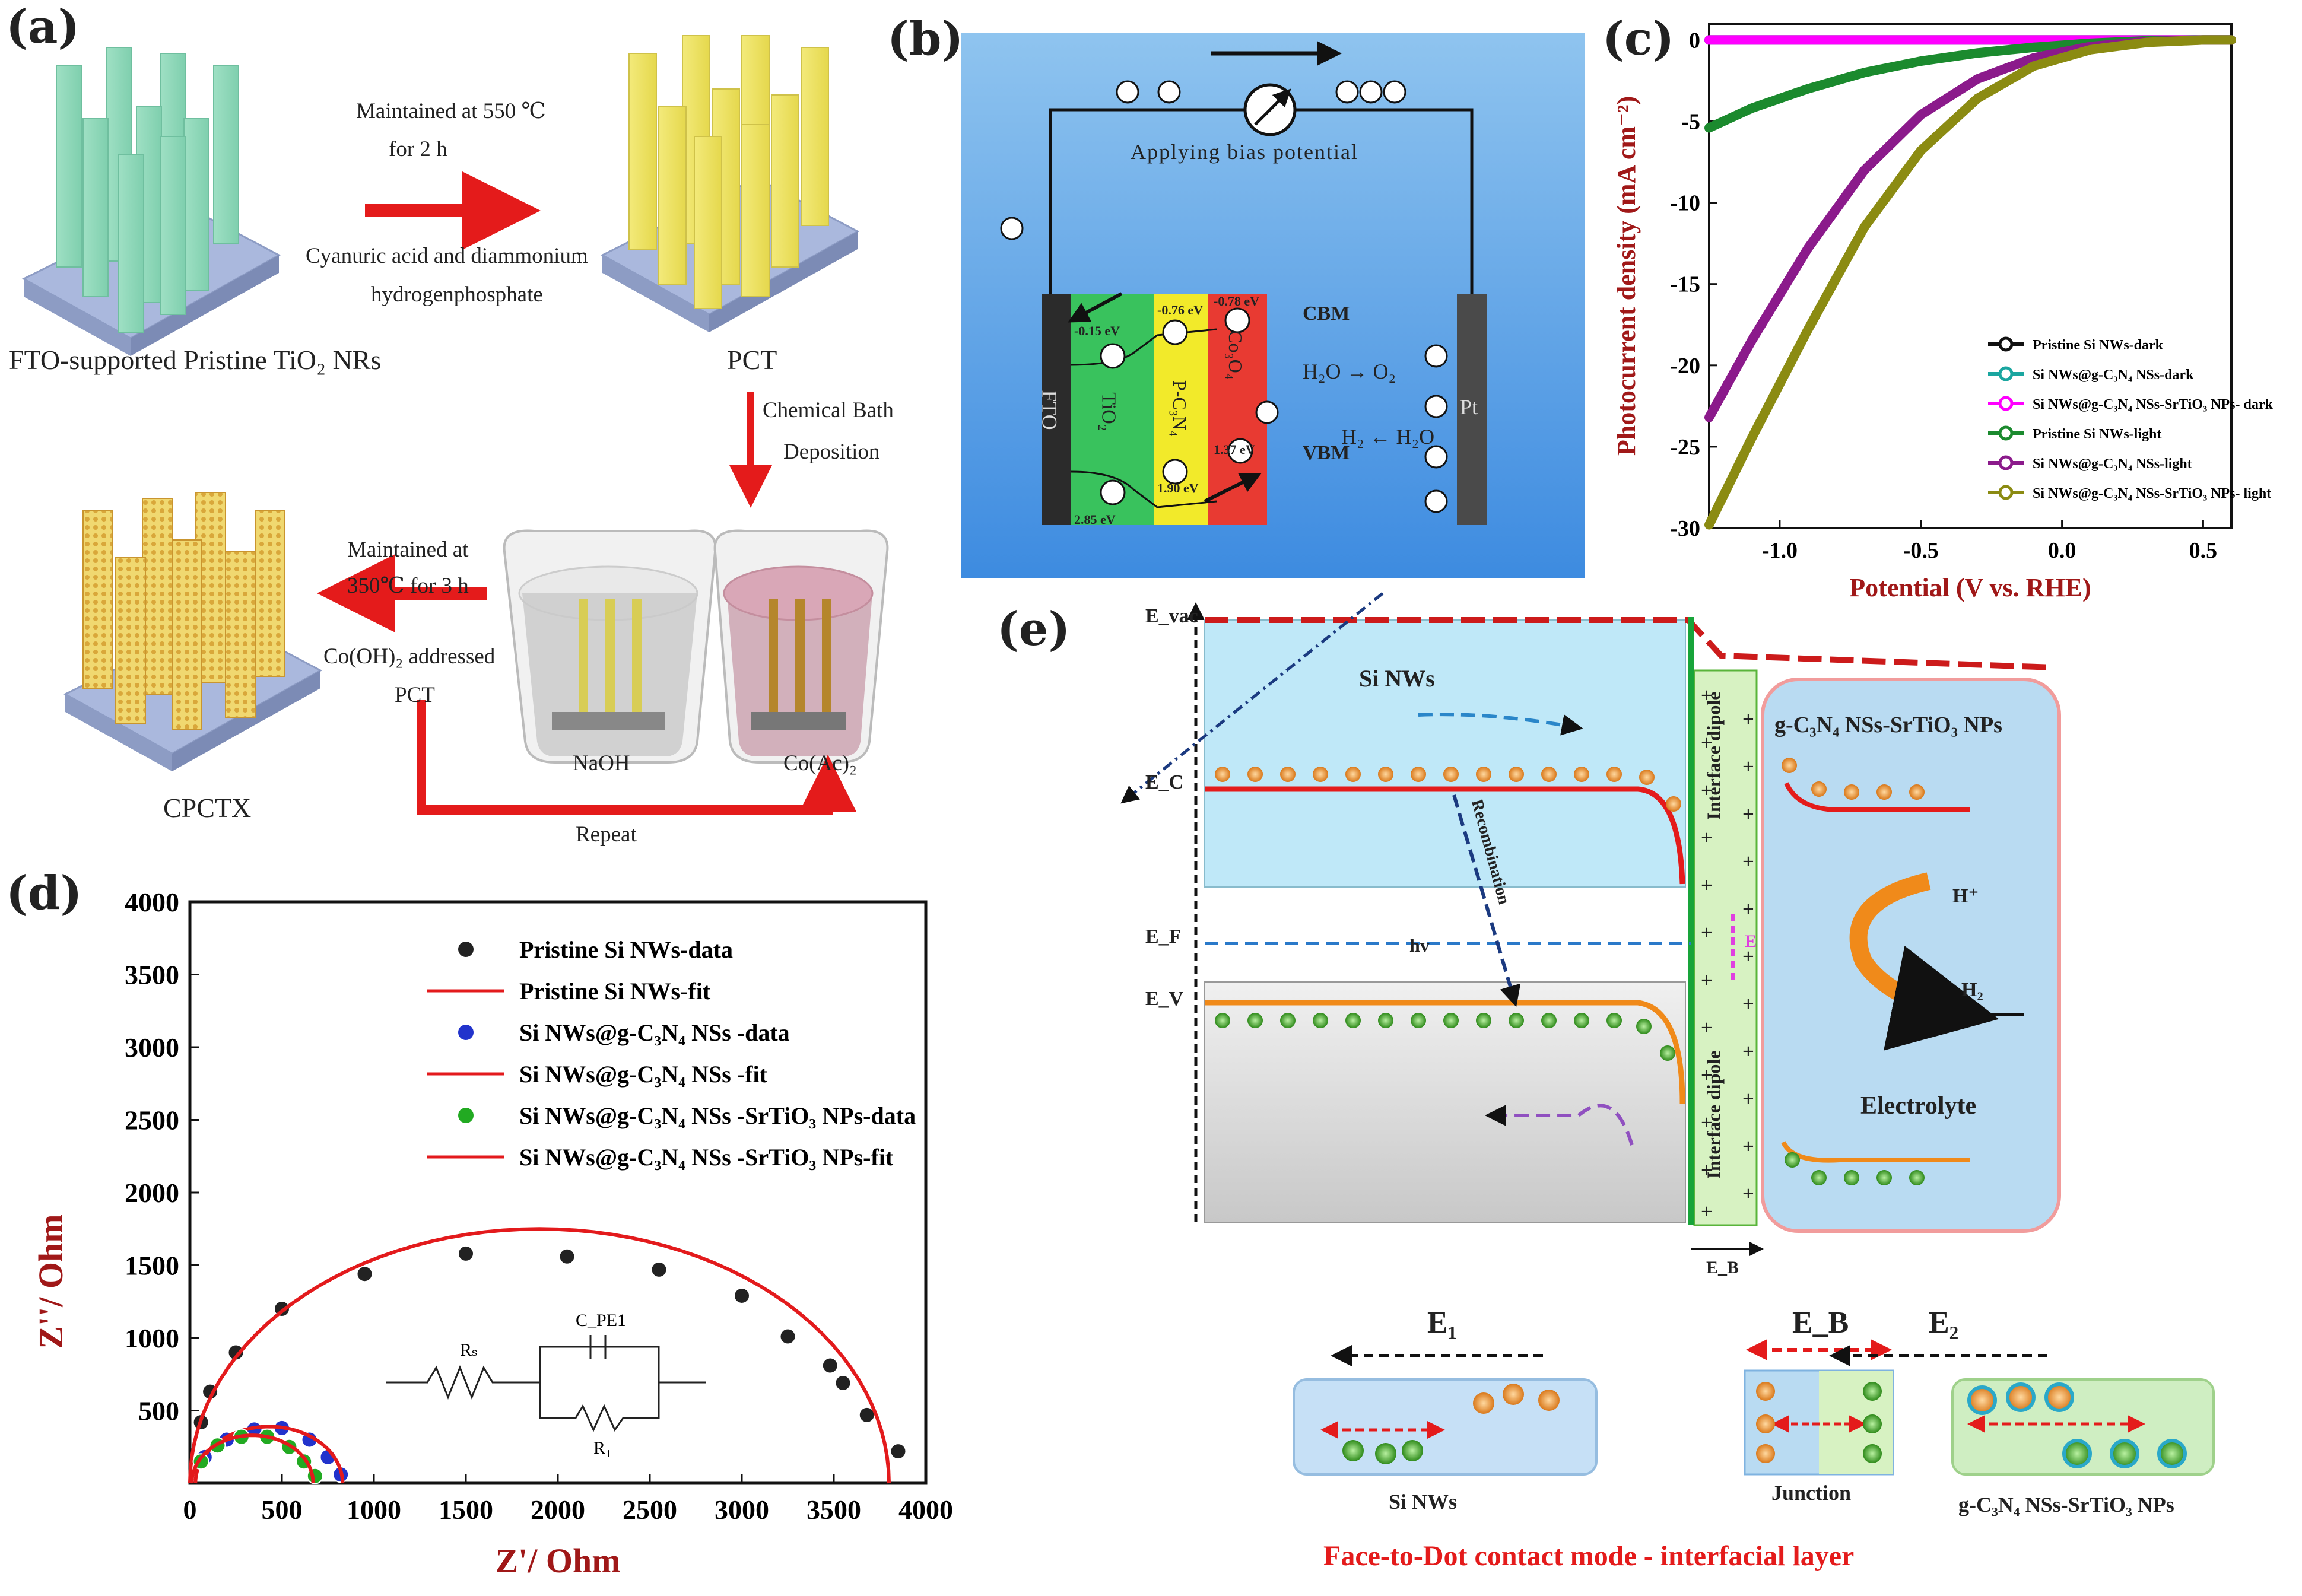  What do you see at coordinates (615, 991) in the screenshot?
I see `legend-label: Pristine Si NWs-fit` at bounding box center [615, 991].